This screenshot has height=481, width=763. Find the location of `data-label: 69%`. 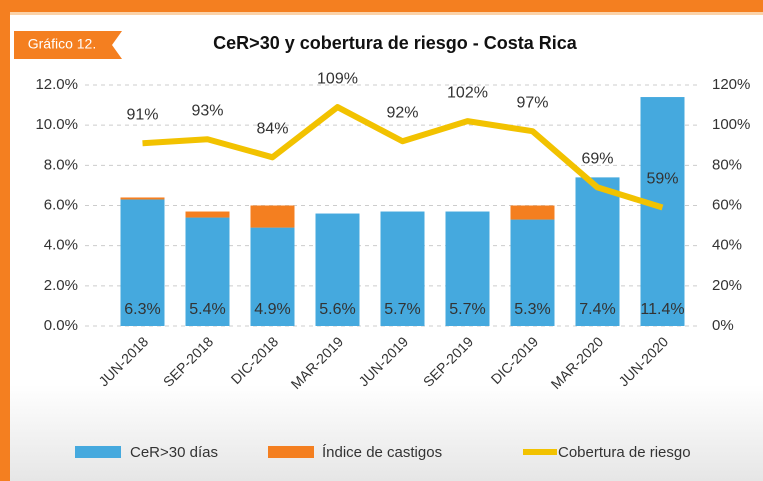

data-label: 69% is located at coordinates (597, 159).